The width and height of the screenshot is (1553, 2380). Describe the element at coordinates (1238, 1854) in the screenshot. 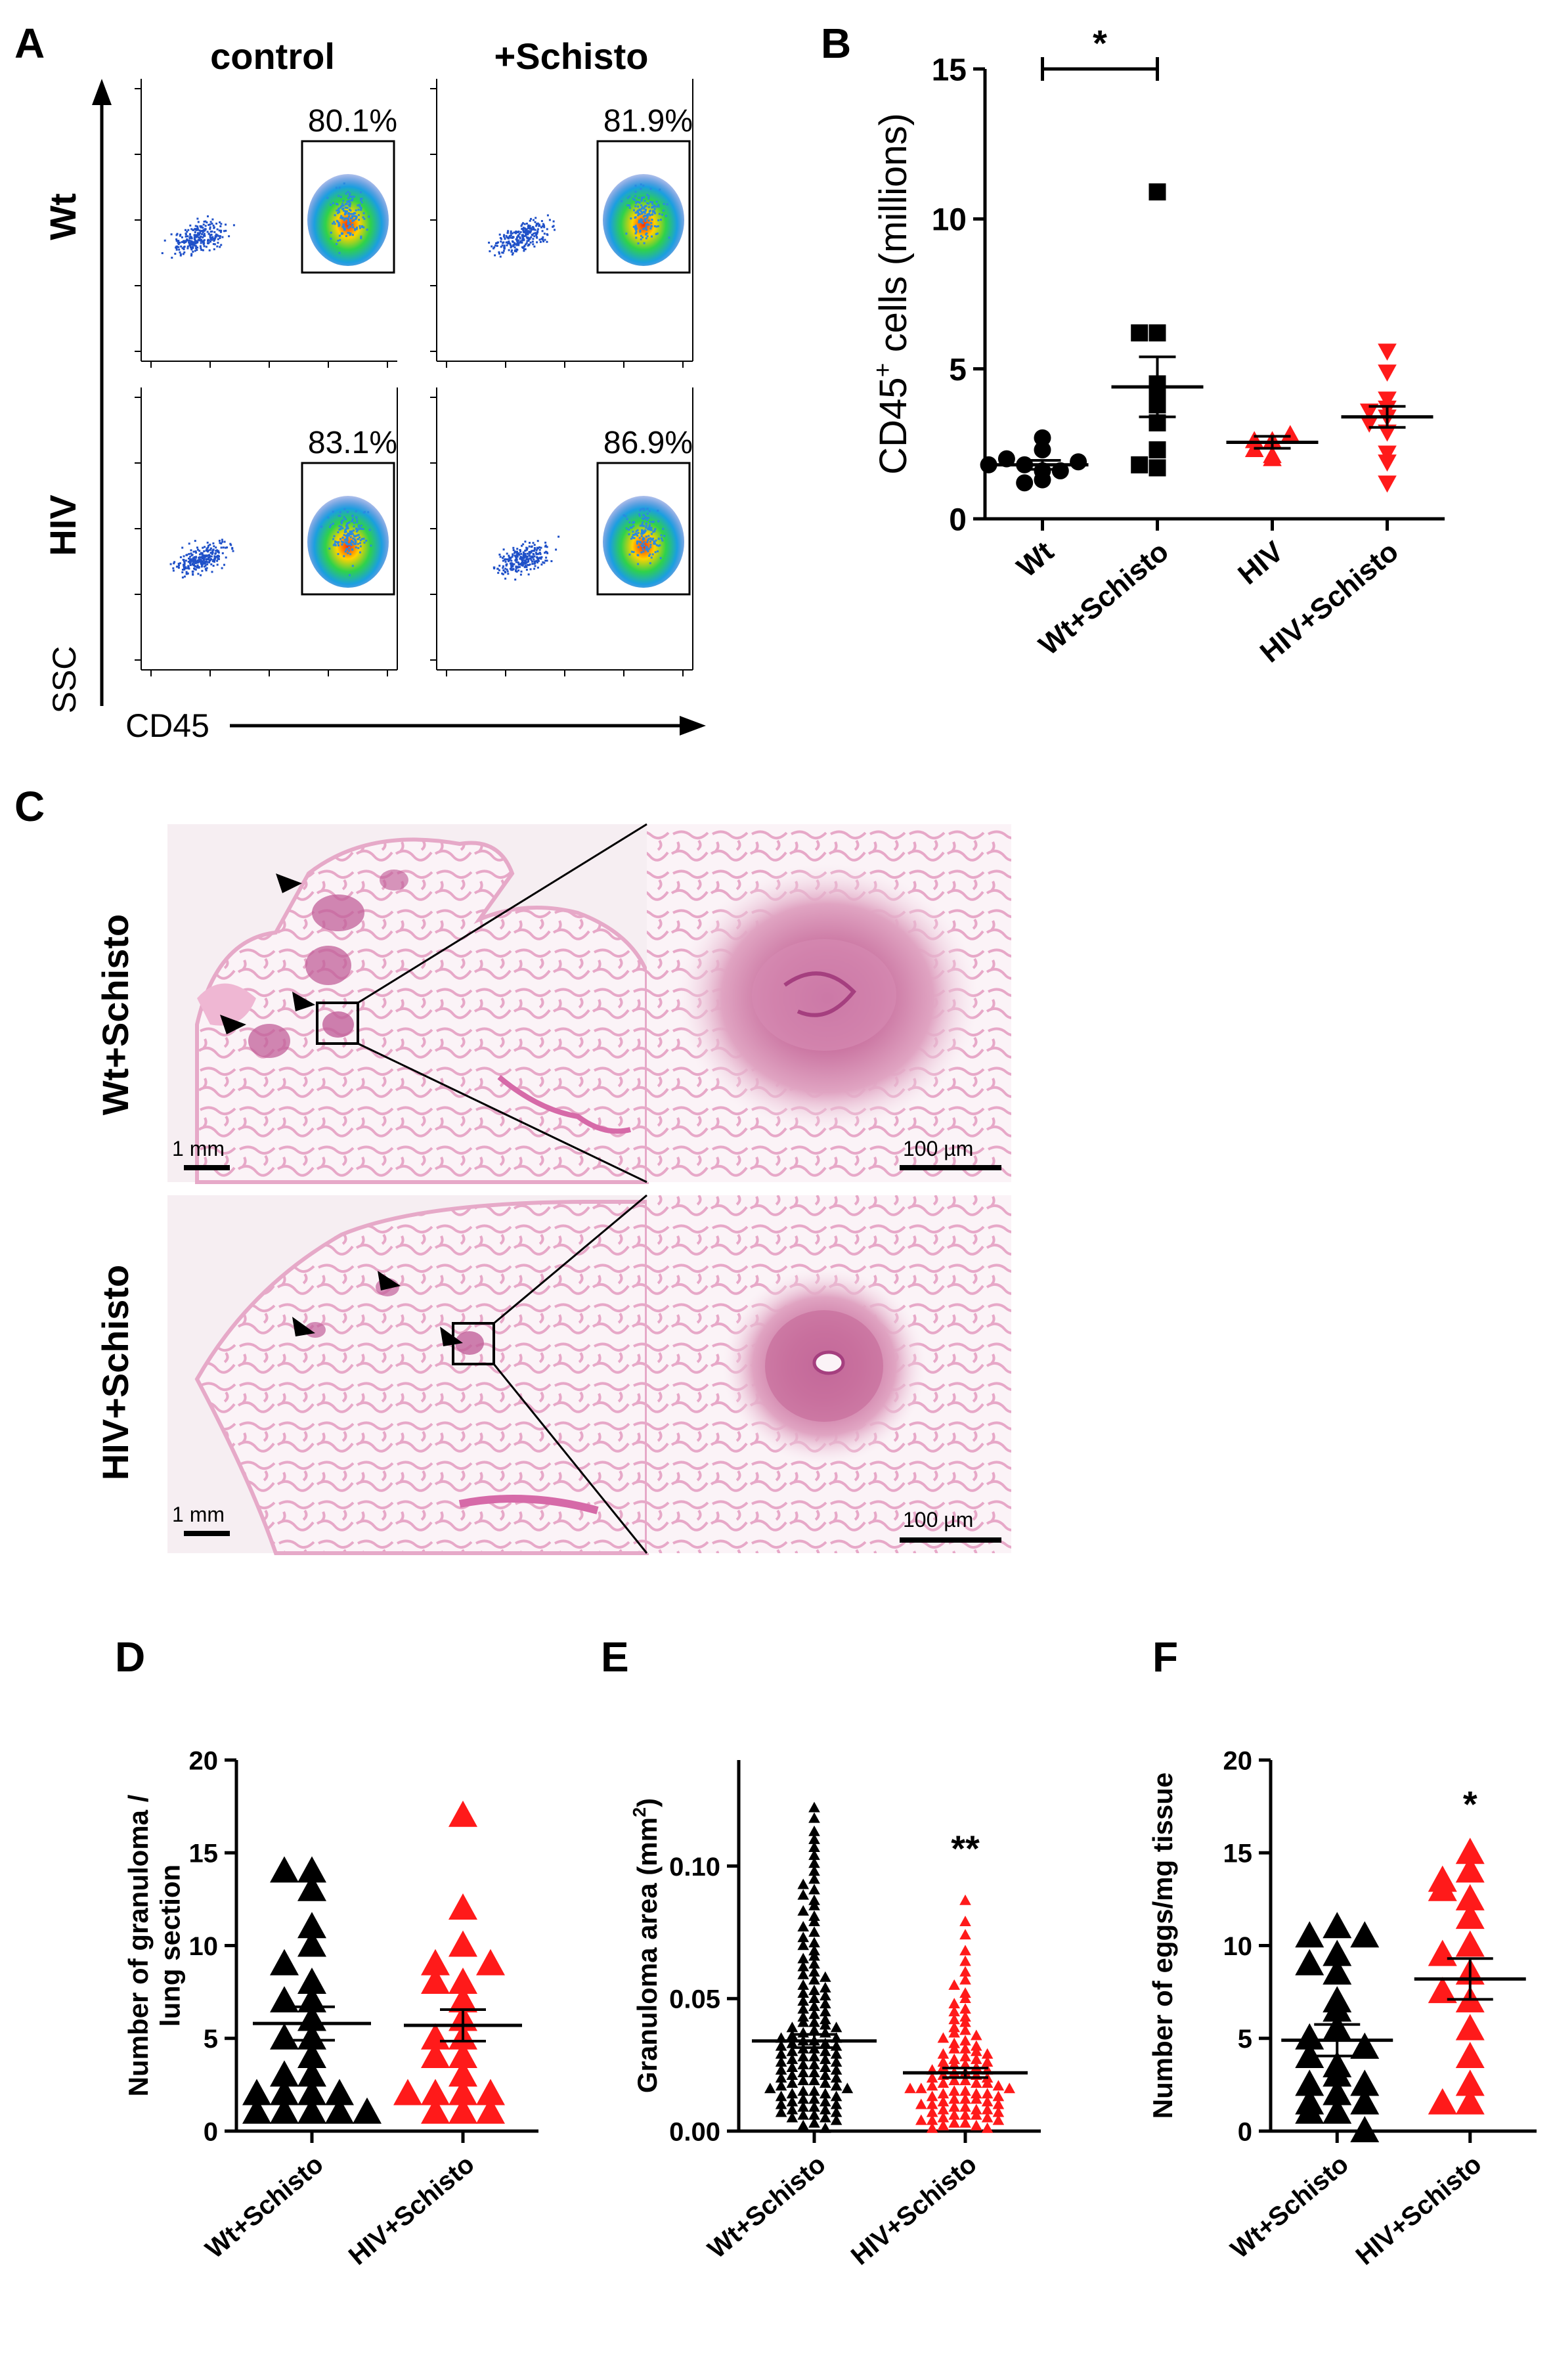

I see `y-tick-label: 15` at that location.